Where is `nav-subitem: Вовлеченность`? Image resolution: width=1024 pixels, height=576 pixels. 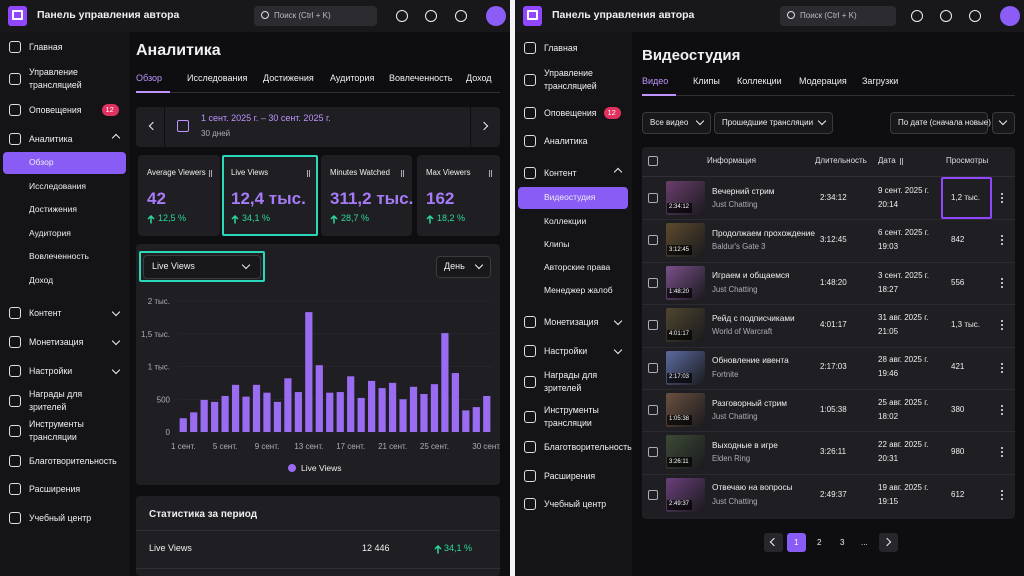 nav-subitem: Вовлеченность is located at coordinates (59, 256).